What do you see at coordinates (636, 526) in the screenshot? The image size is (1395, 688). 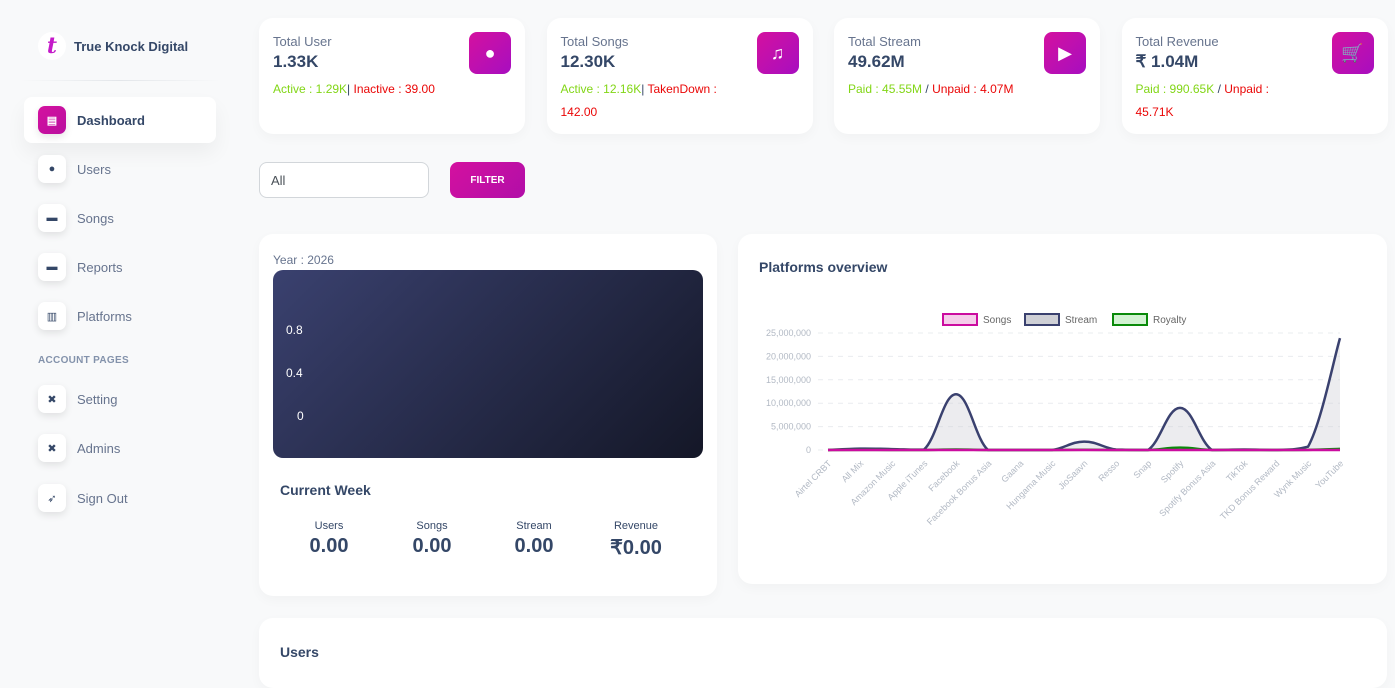 I see `week-label: Revenue` at bounding box center [636, 526].